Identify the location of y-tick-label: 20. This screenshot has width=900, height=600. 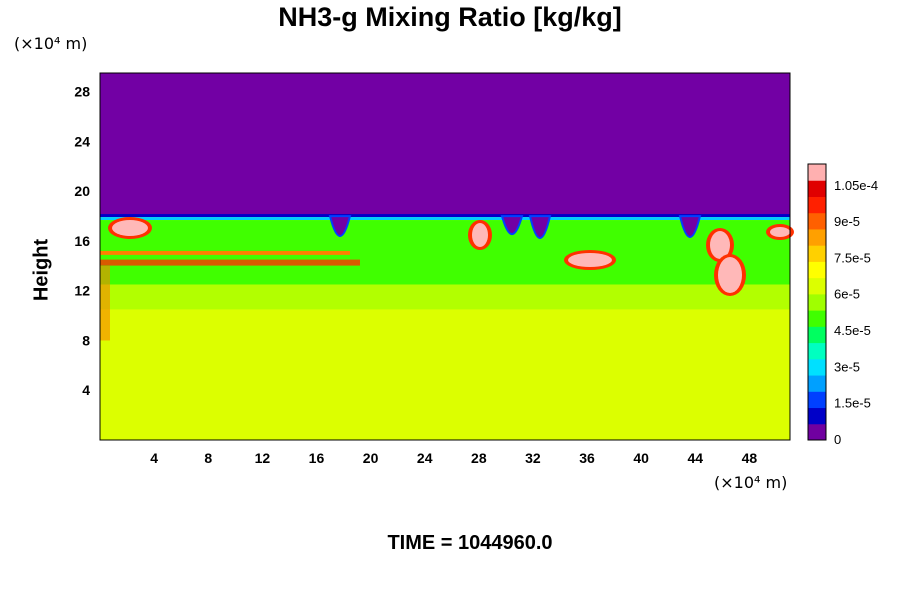
(82, 191).